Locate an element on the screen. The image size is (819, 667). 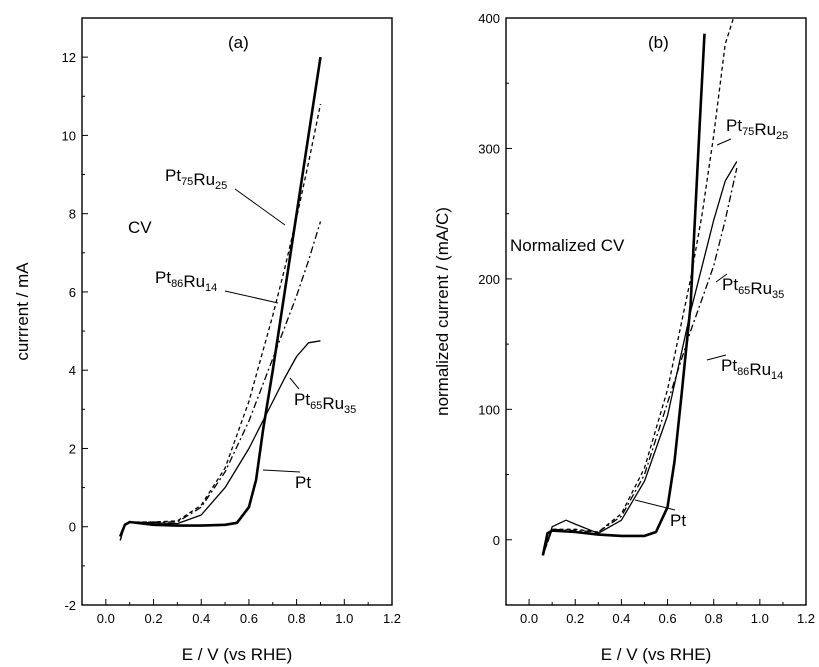
panel-label: (b) is located at coordinates (658, 42).